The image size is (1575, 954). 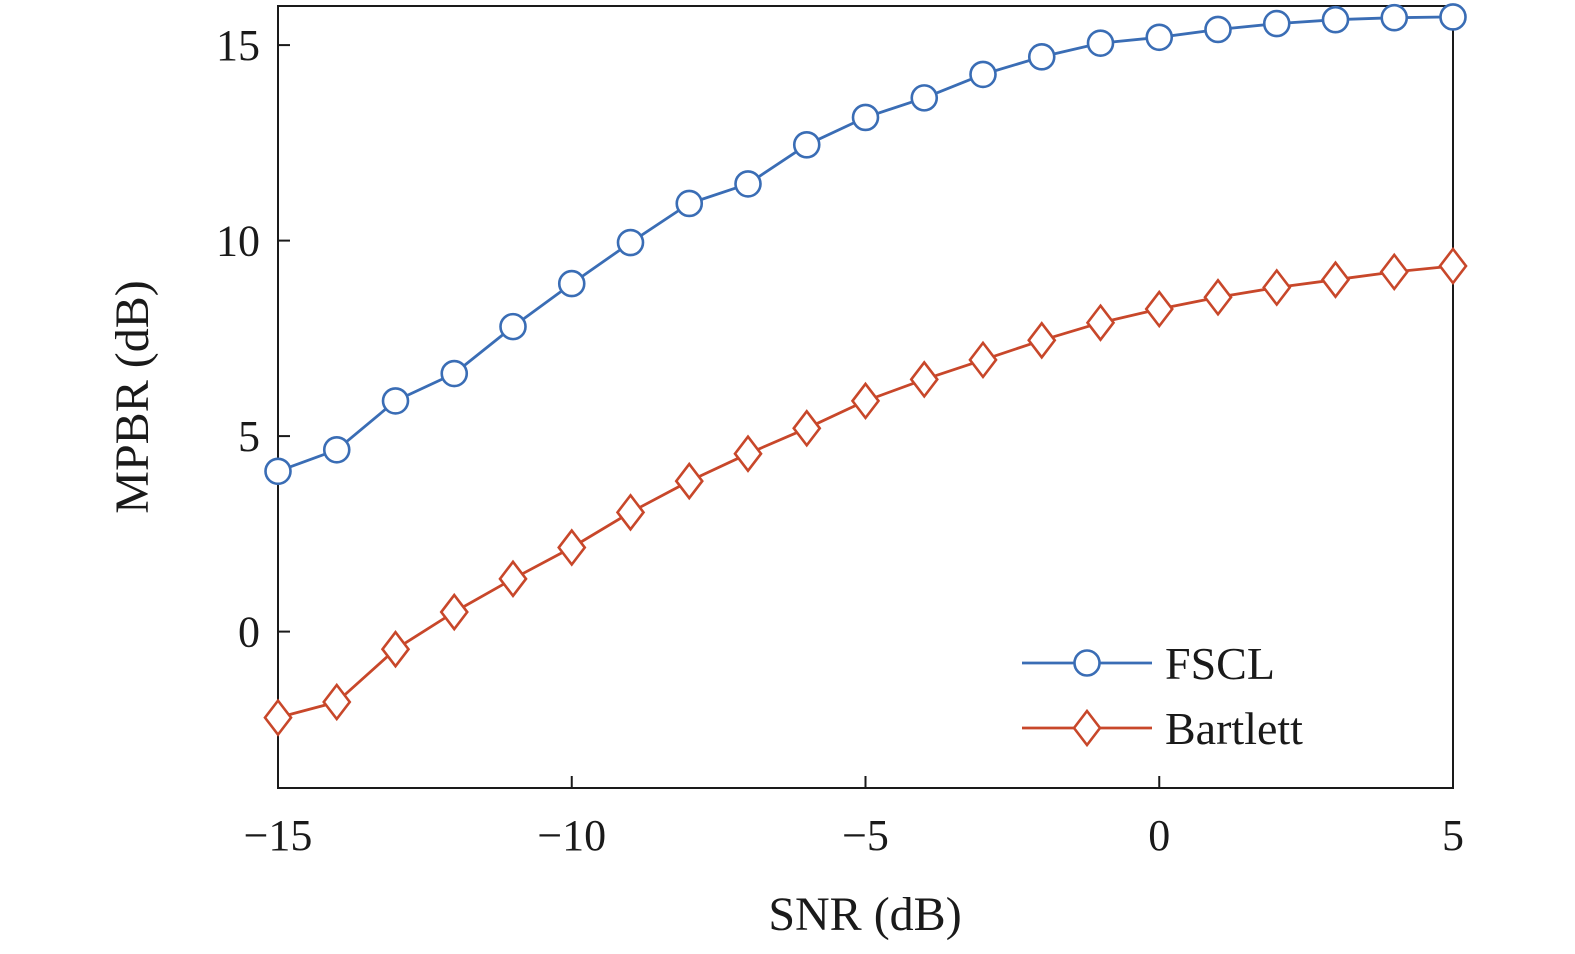 I want to click on legend-label: Bartlett, so click(x=1234, y=728).